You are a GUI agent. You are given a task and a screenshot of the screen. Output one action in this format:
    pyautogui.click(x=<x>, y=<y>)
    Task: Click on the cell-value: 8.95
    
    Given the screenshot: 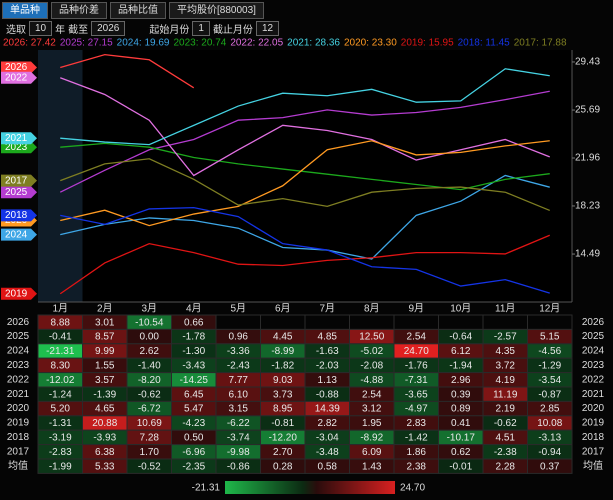 What is the action you would take?
    pyautogui.click(x=283, y=409)
    